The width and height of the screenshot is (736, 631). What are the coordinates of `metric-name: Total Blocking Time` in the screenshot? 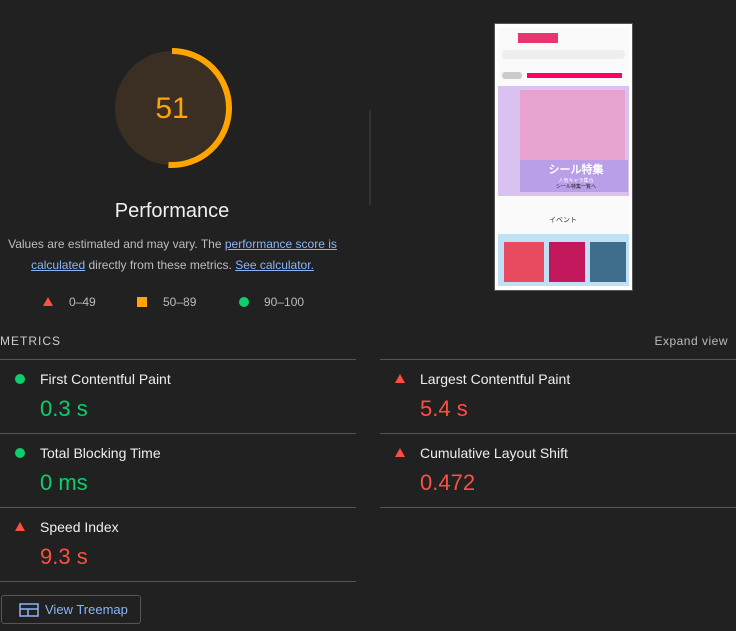 It's located at (100, 453).